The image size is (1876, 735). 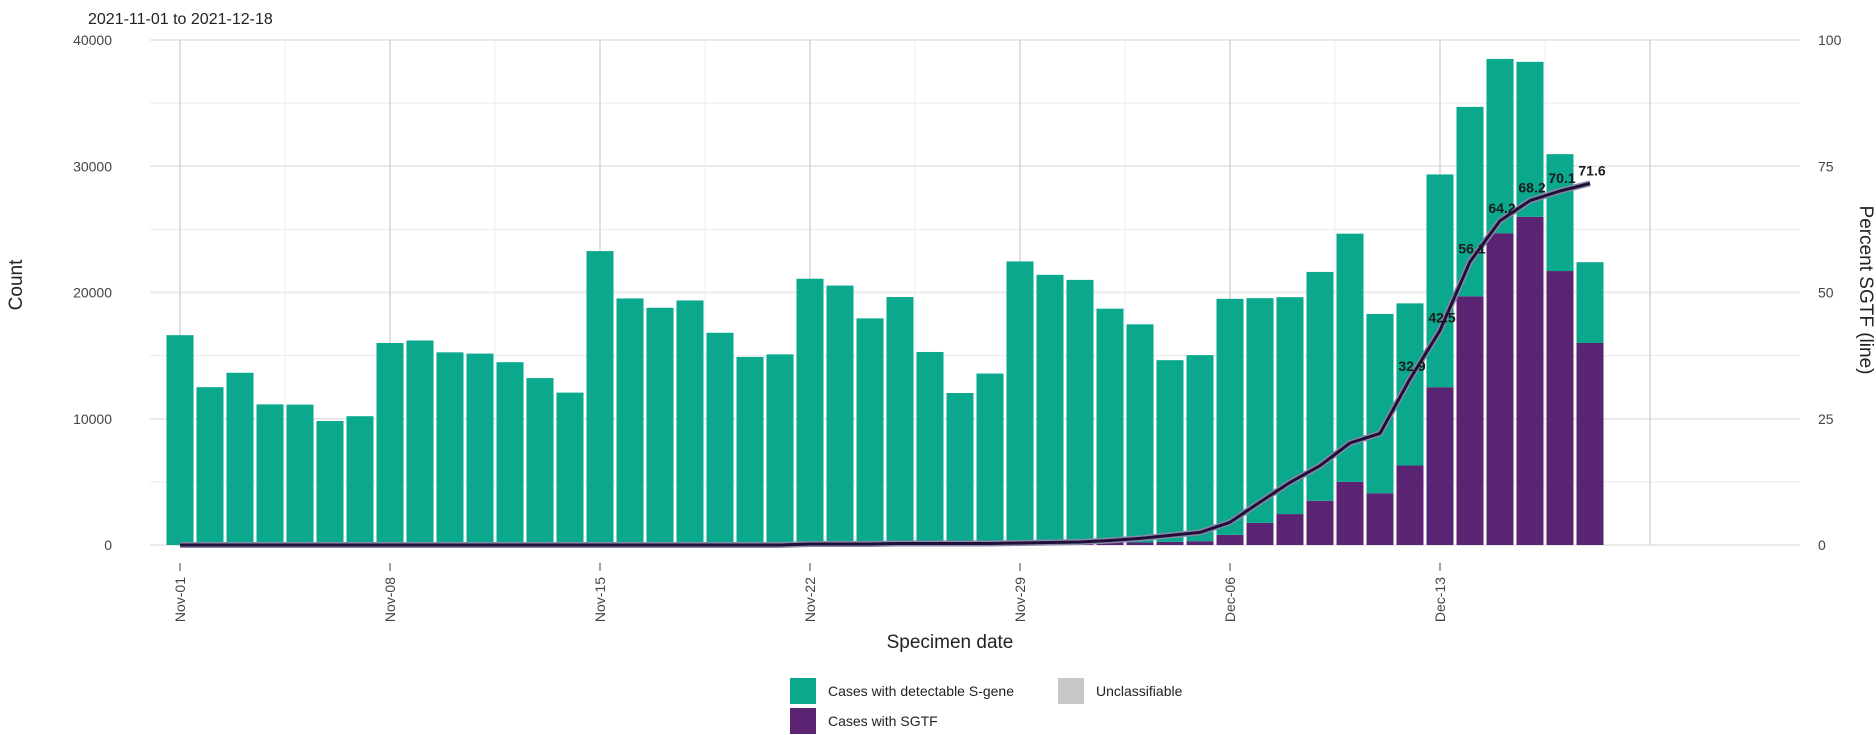 I want to click on legend-label: Cases with detectable S-gene, so click(x=921, y=691).